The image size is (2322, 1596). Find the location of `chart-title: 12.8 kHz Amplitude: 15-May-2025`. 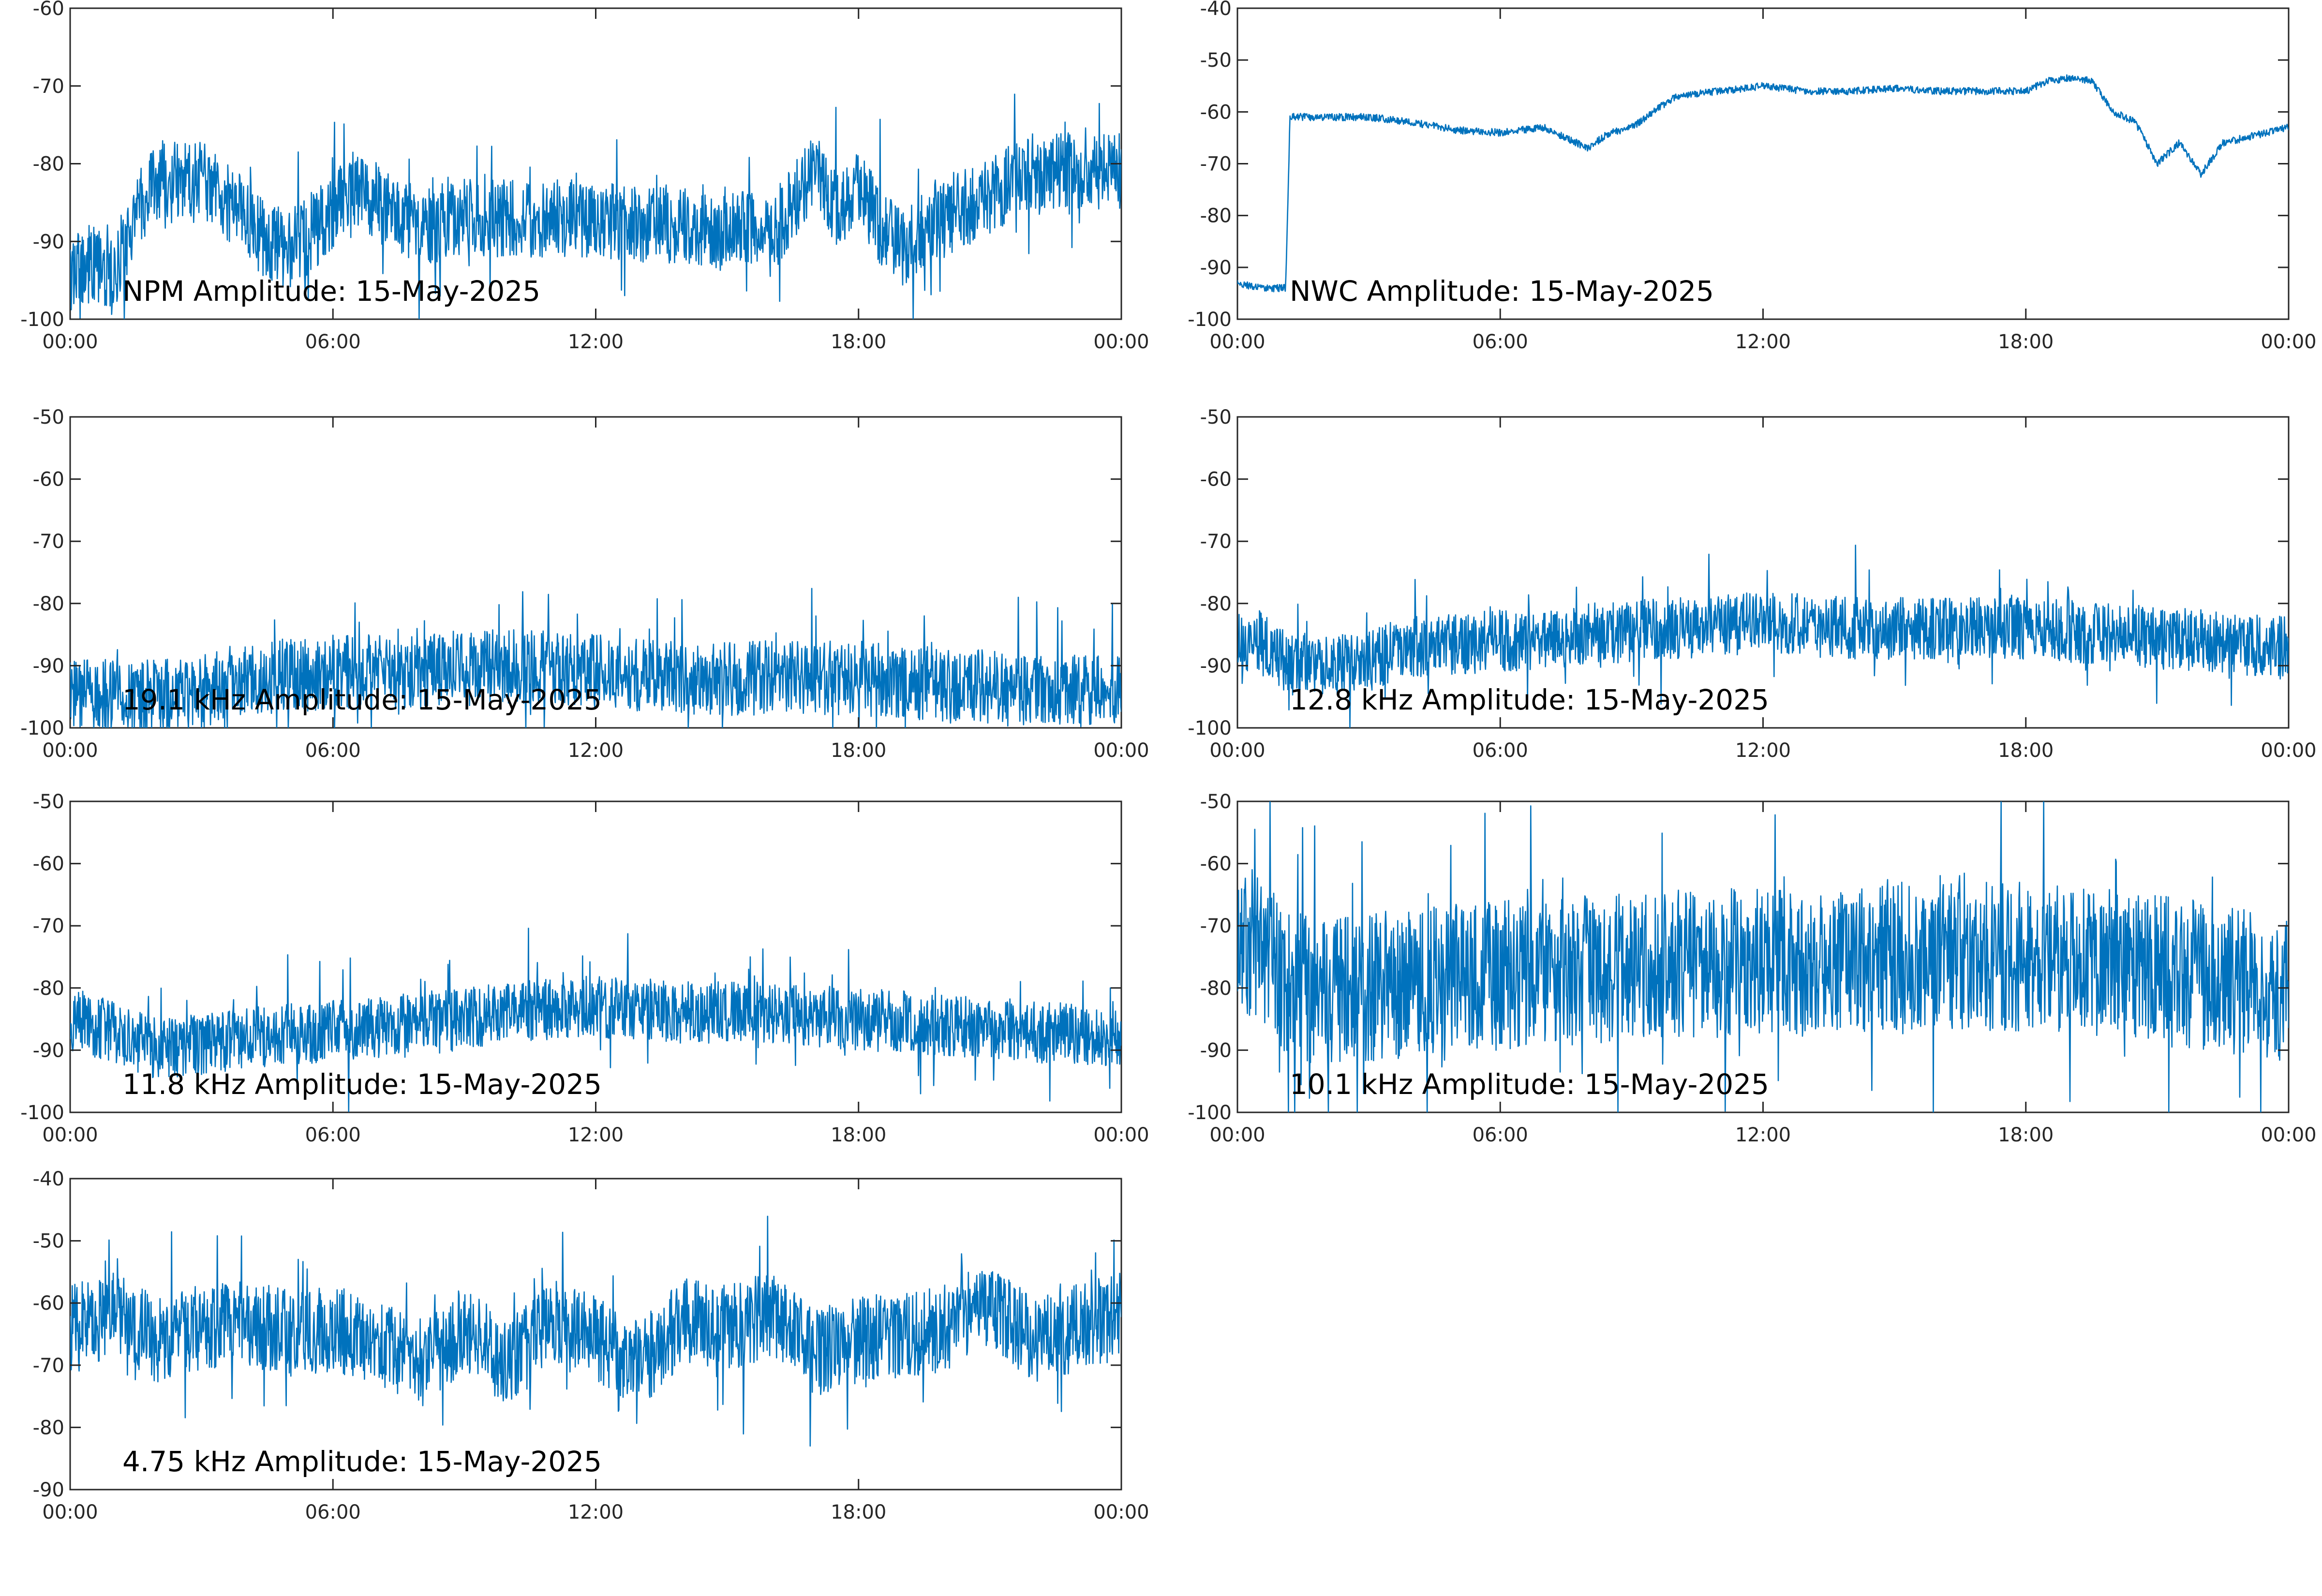

chart-title: 12.8 kHz Amplitude: 15-May-2025 is located at coordinates (1529, 699).